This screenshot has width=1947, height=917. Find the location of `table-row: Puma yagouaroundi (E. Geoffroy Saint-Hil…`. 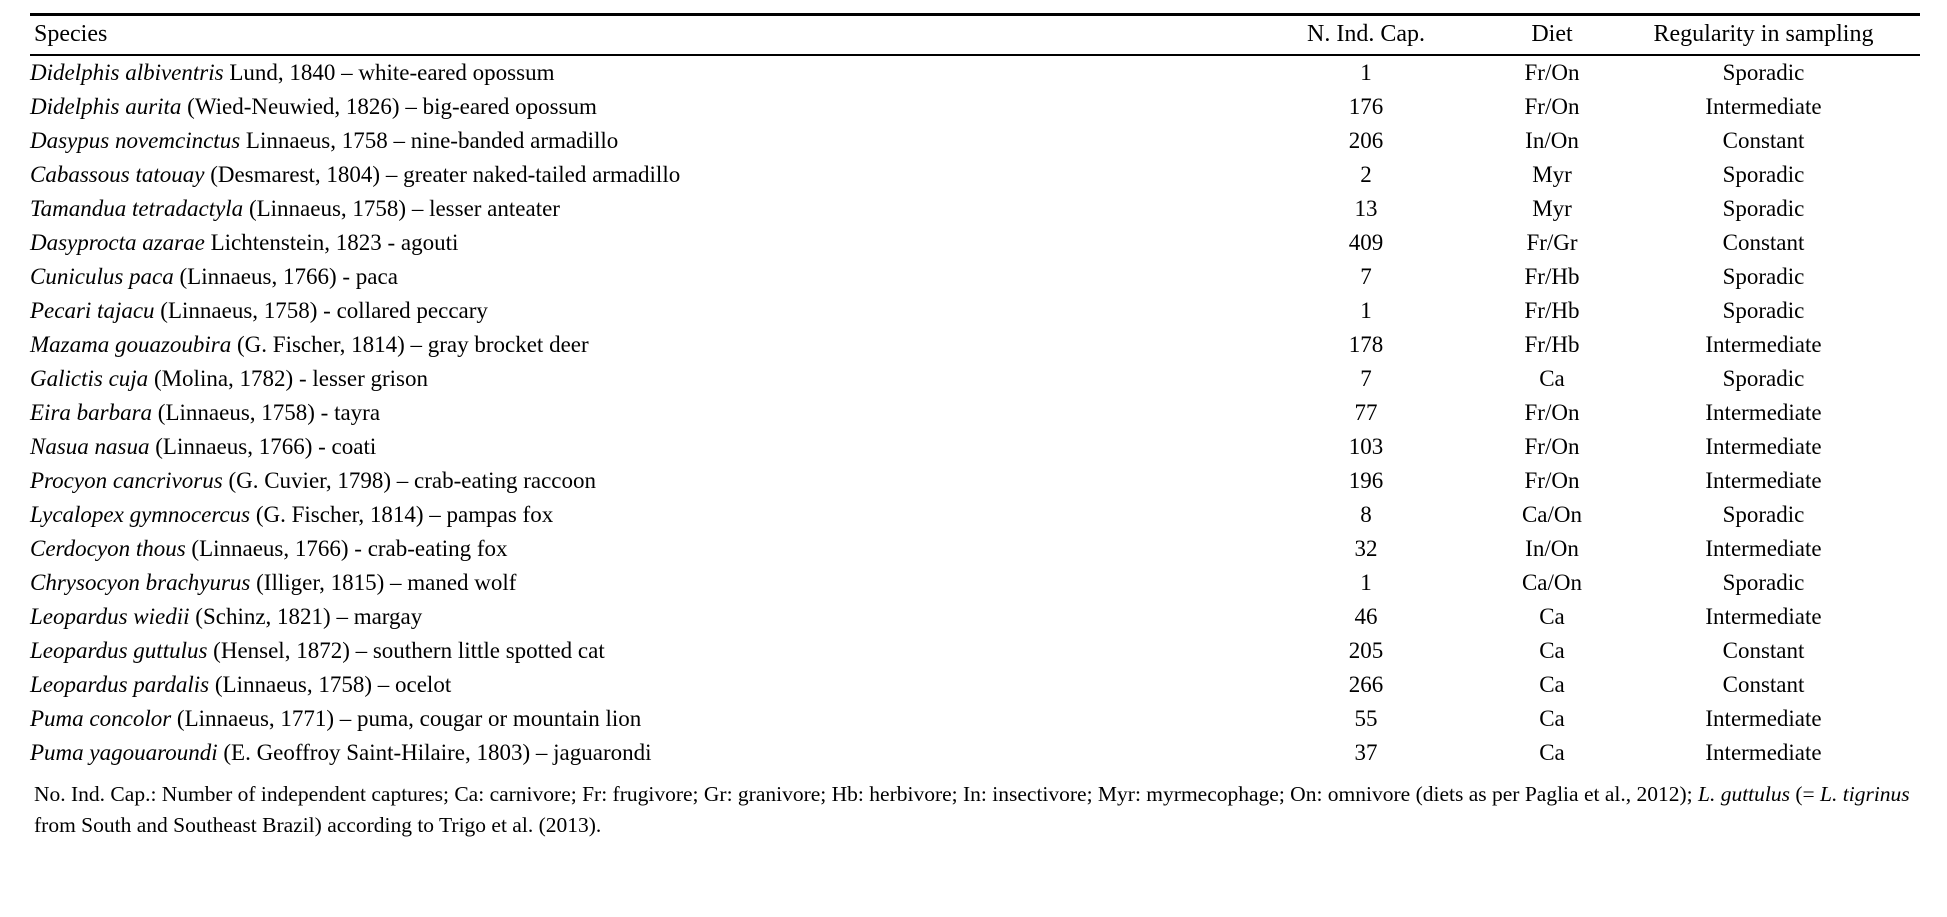

table-row: Puma yagouaroundi (E. Geoffroy Saint-Hil… is located at coordinates (975, 753).